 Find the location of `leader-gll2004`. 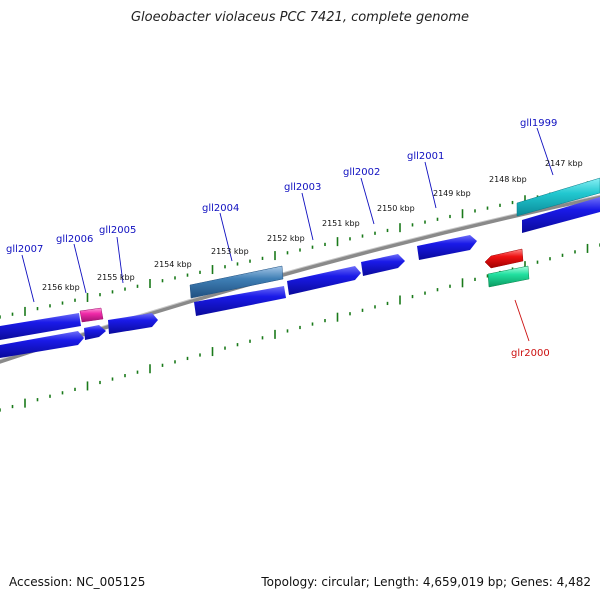

leader-gll2004 is located at coordinates (226, 237).